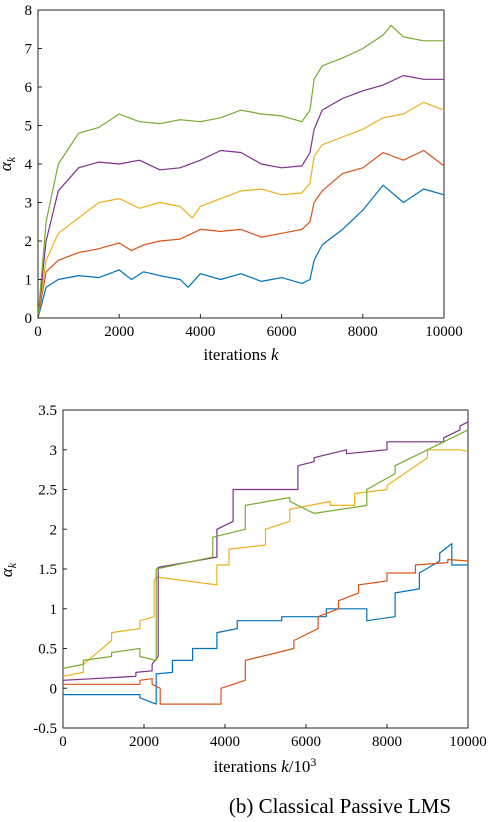 The width and height of the screenshot is (490, 822). Describe the element at coordinates (54, 610) in the screenshot. I see `panel-b-ytick-label-3: 1` at that location.